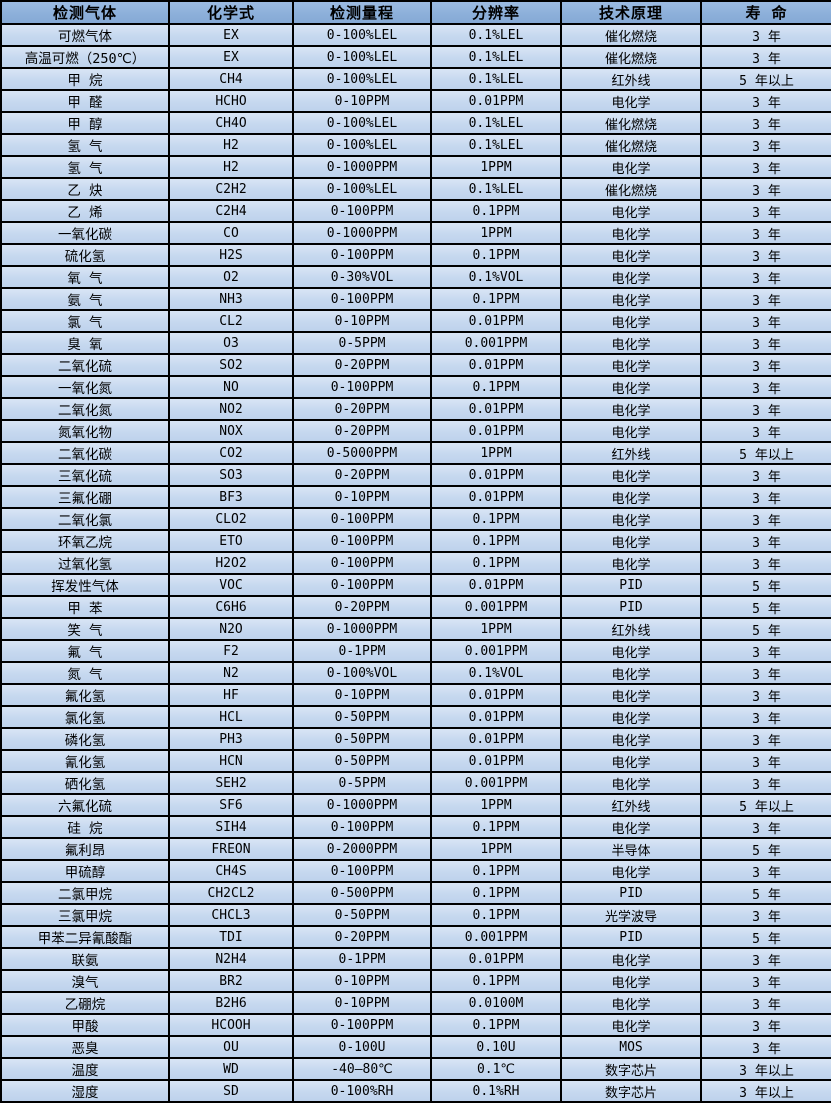 The height and width of the screenshot is (1103, 831). Describe the element at coordinates (231, 12) in the screenshot. I see `column-header-formula: 化学式` at that location.